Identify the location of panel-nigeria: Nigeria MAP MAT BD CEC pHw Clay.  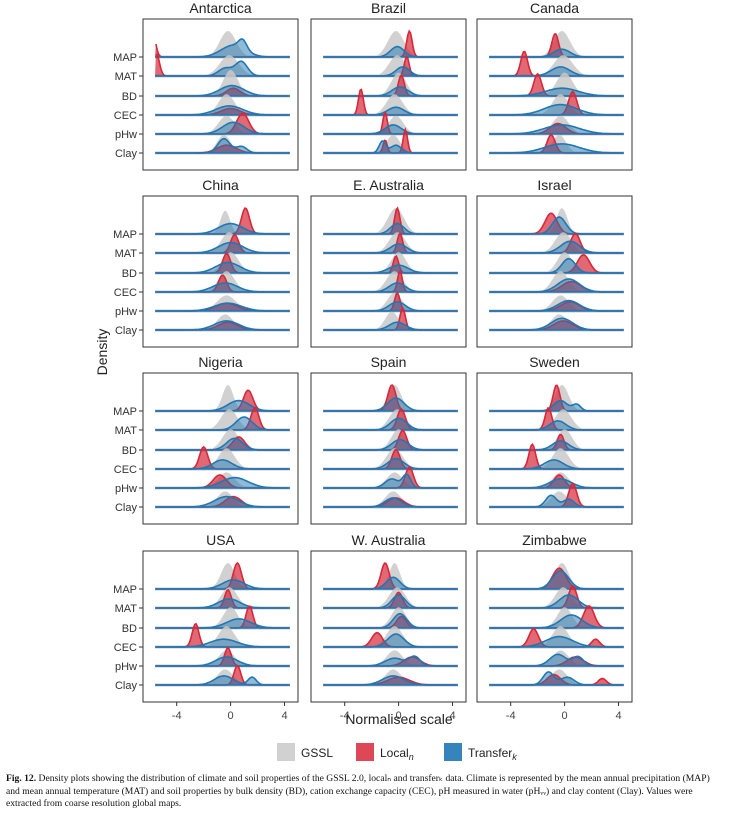
(206, 439).